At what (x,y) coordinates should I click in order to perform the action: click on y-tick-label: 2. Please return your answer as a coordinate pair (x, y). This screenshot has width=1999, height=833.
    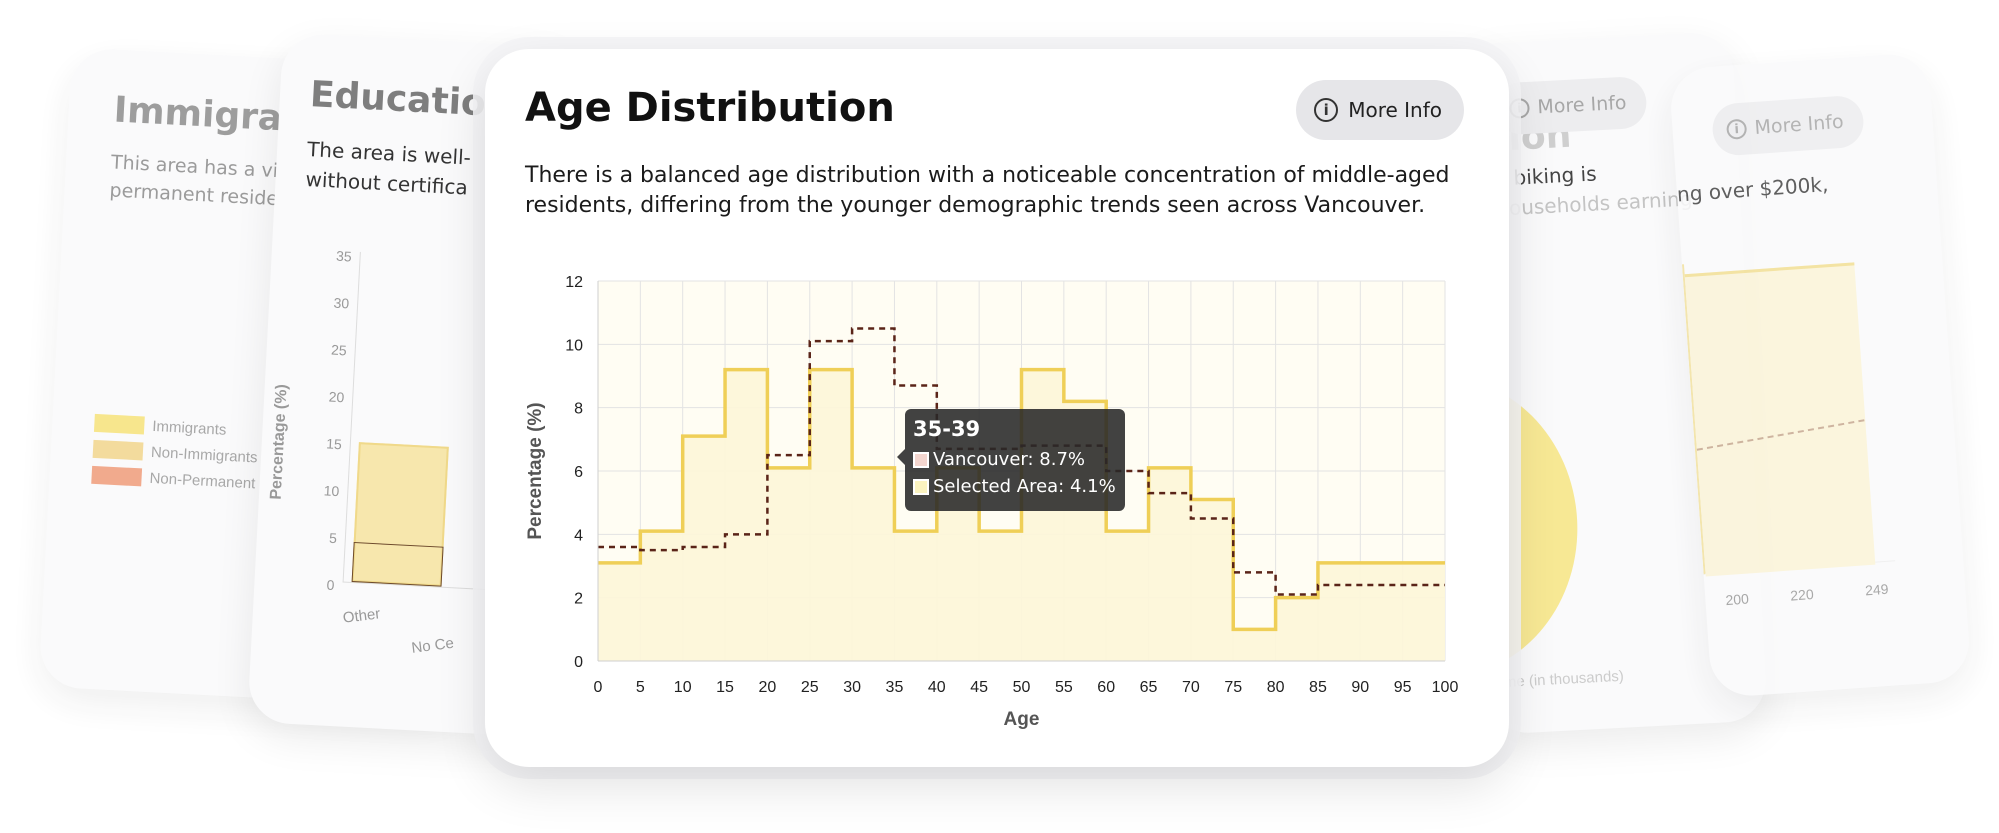
    Looking at the image, I should click on (578, 599).